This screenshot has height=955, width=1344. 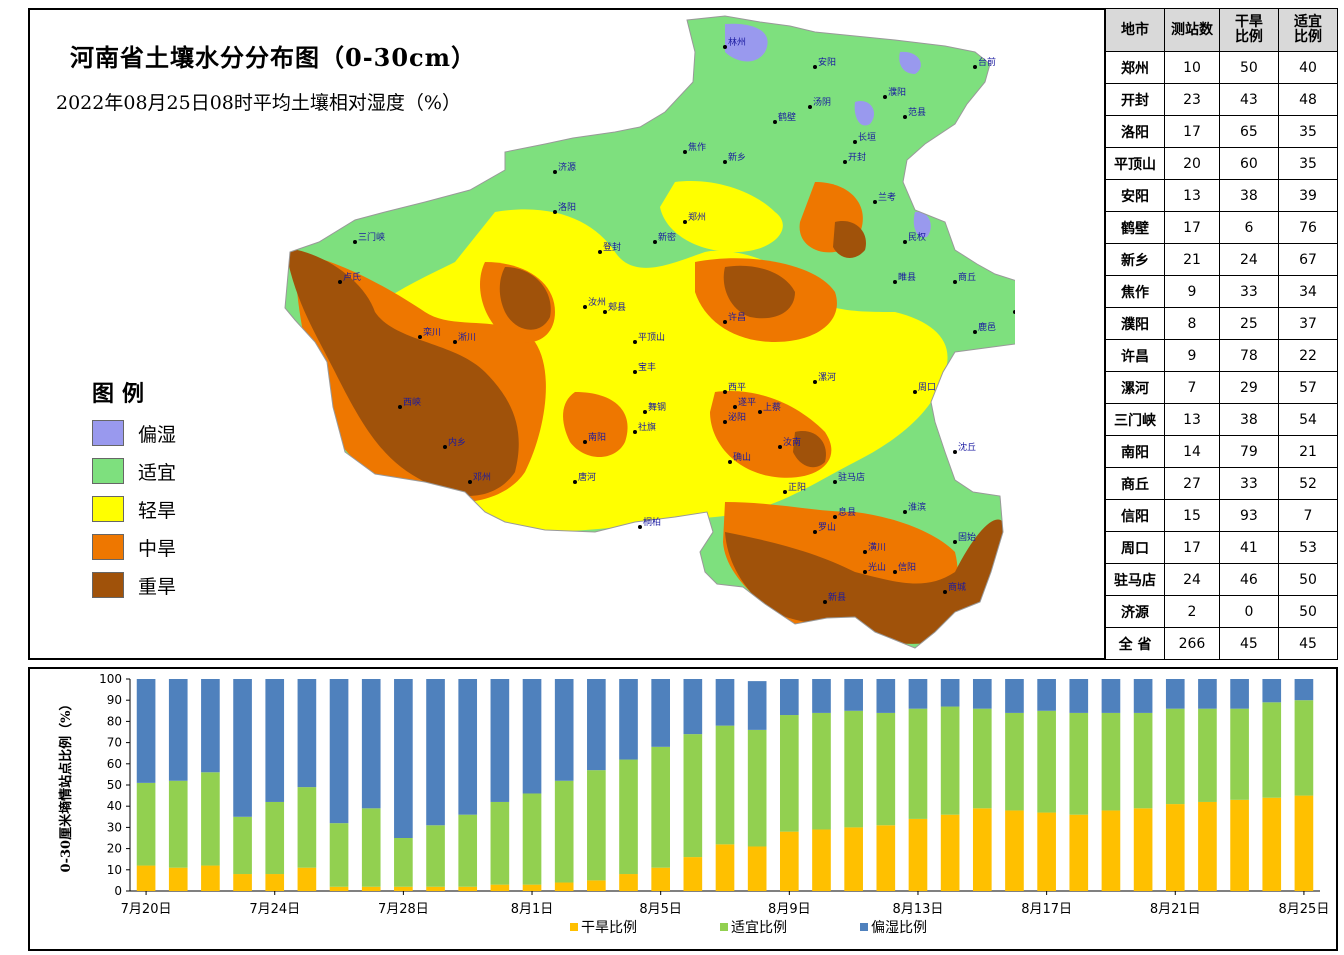 What do you see at coordinates (157, 472) in the screenshot?
I see `legend-label-suitable: 适宜` at bounding box center [157, 472].